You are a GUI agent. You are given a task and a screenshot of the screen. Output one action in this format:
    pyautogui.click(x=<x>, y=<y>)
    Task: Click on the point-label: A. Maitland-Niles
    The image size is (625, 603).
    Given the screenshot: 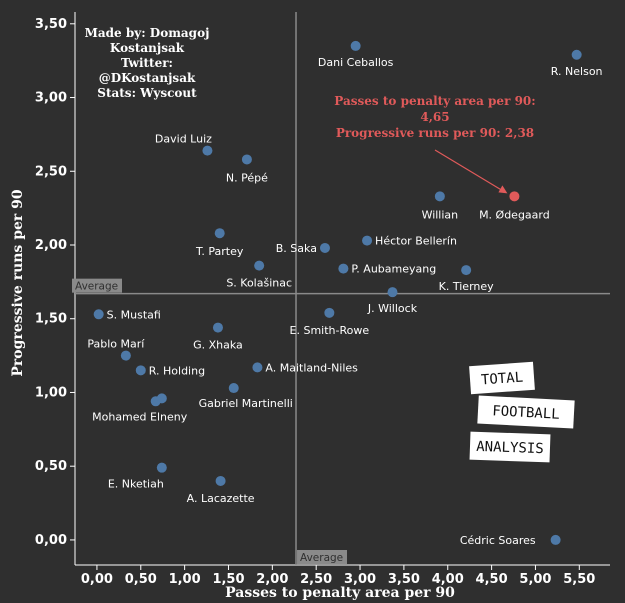 What is the action you would take?
    pyautogui.click(x=311, y=367)
    